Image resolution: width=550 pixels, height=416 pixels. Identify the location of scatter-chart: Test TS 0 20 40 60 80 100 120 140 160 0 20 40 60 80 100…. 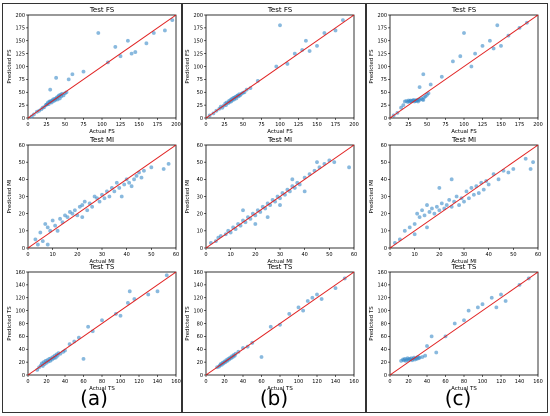
(94, 327).